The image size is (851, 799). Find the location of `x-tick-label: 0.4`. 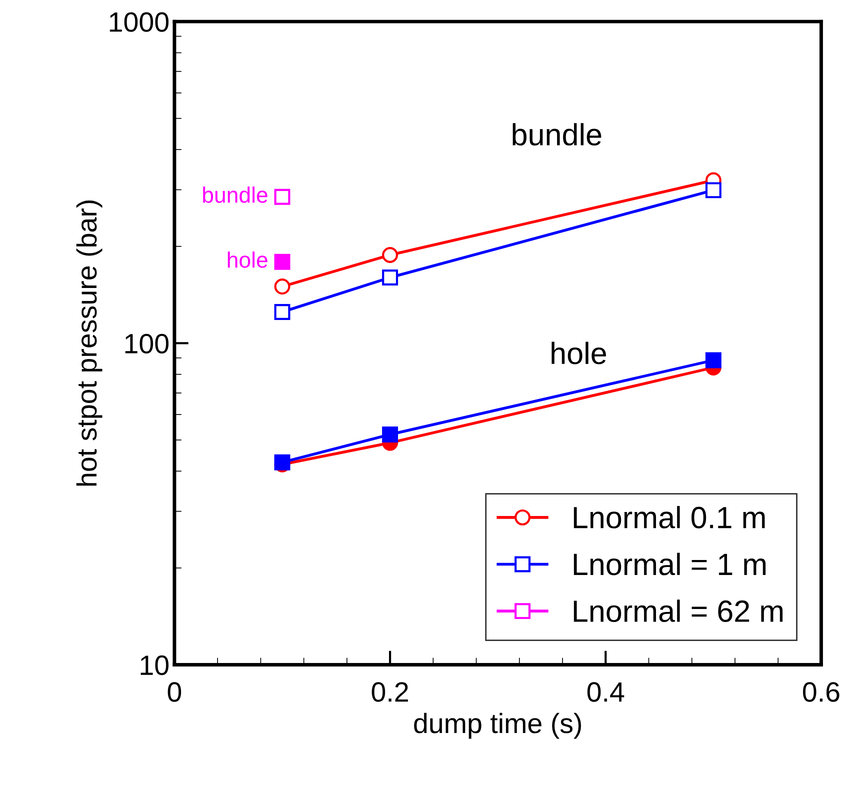

x-tick-label: 0.4 is located at coordinates (605, 692).